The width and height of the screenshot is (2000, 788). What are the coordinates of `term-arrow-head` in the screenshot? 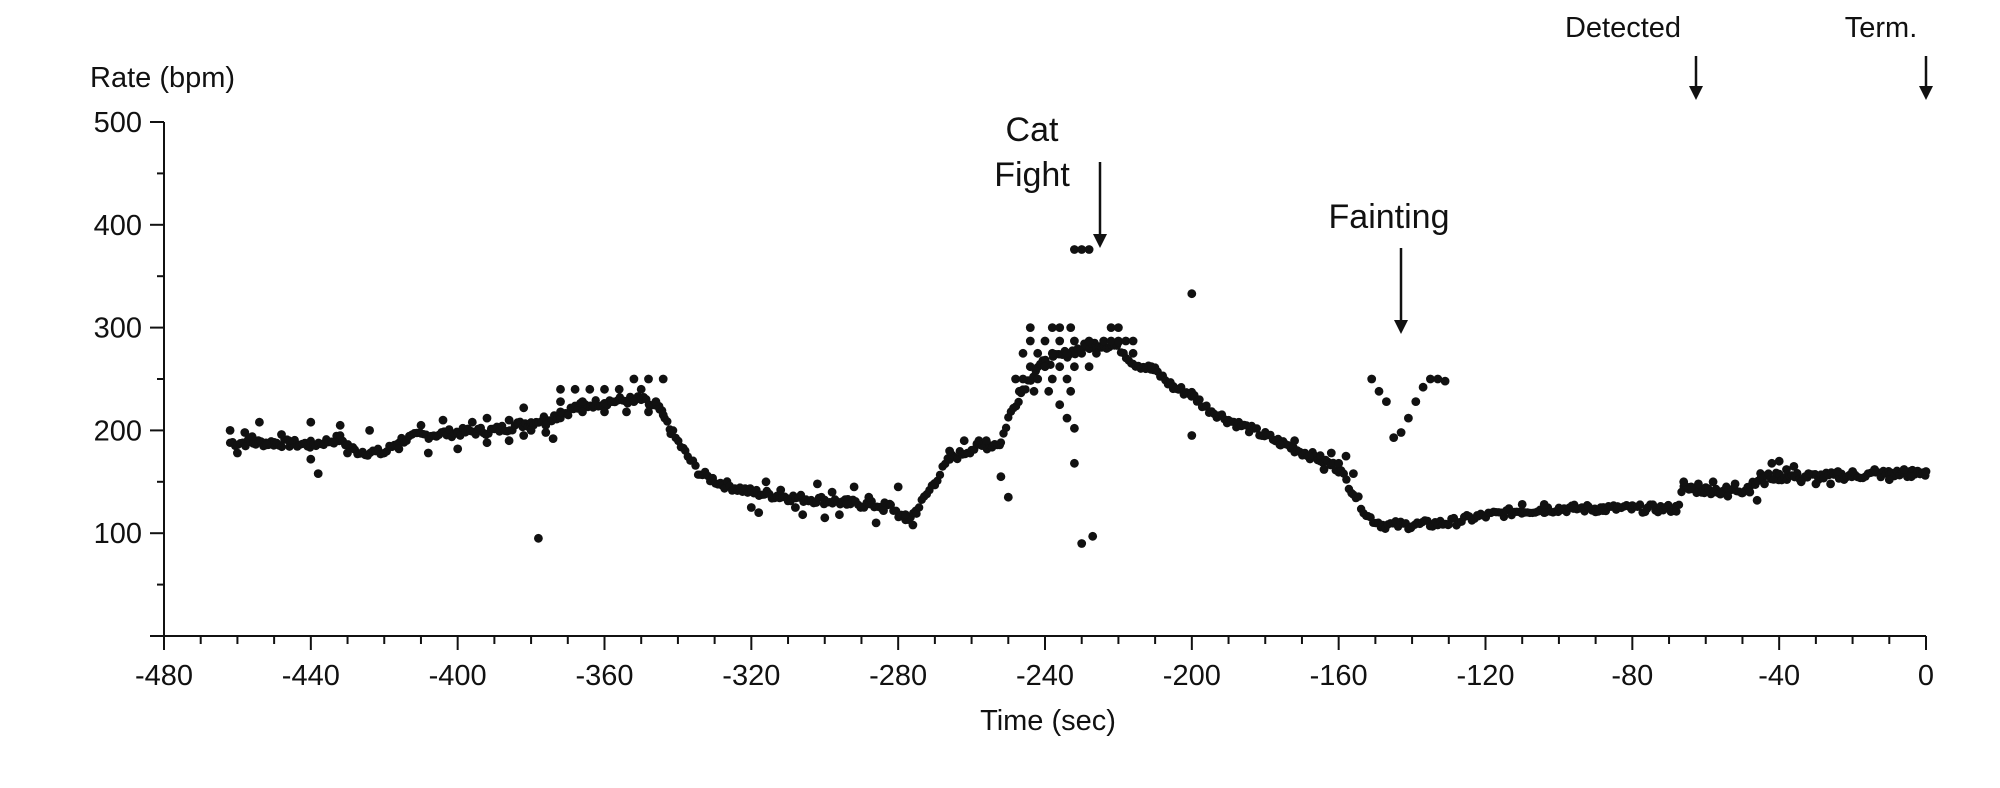 It's located at (1926, 93).